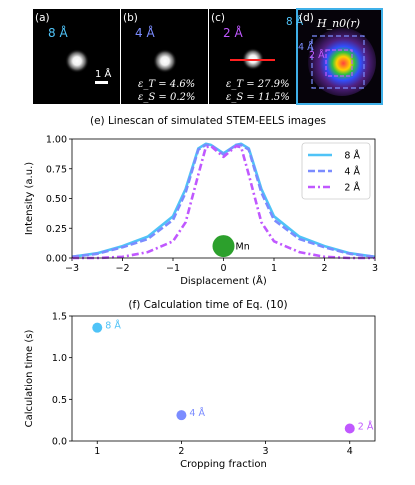 Image resolution: width=415 pixels, height=485 pixels. Describe the element at coordinates (59, 317) in the screenshot. I see `y-tick-label: 1.5` at that location.